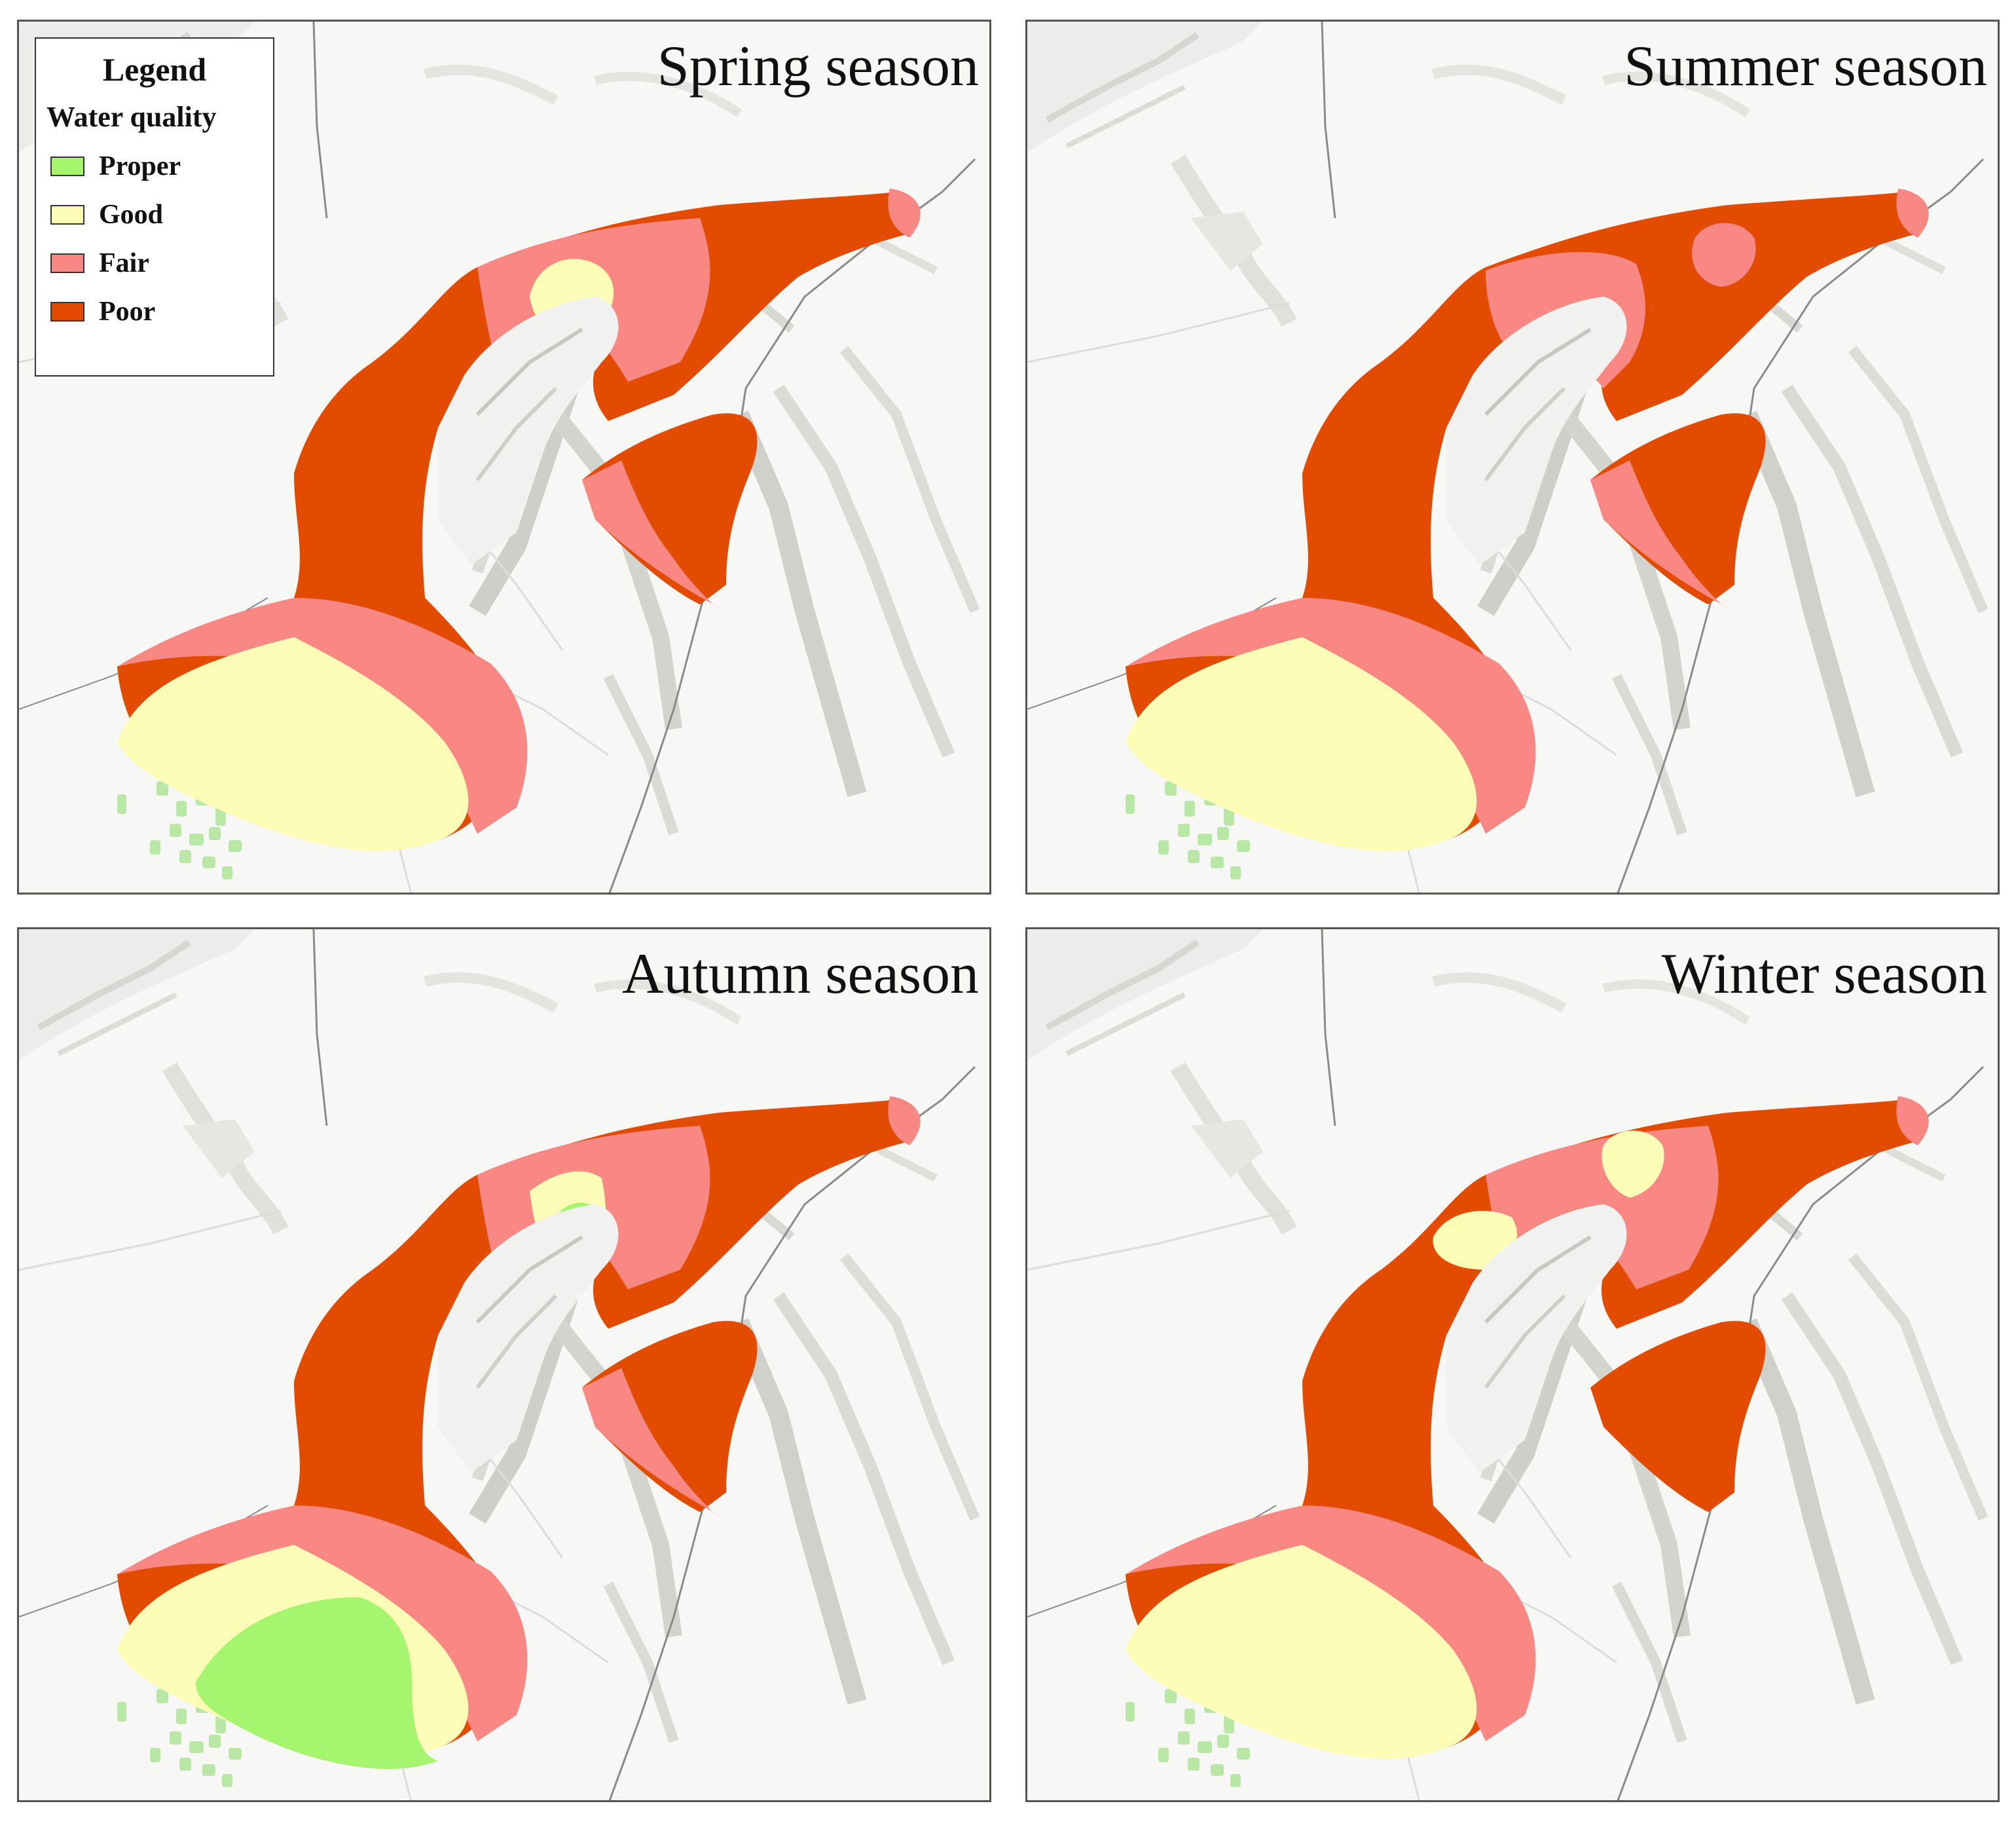  Describe the element at coordinates (1824, 974) in the screenshot. I see `panel-title: Winter season` at that location.